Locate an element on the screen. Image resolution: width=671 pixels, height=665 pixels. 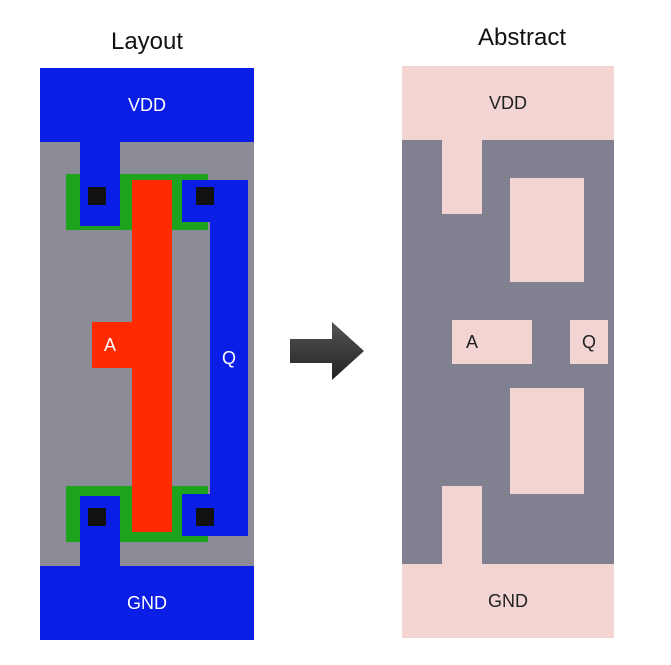
vdd-label: VDD is located at coordinates (146, 104).